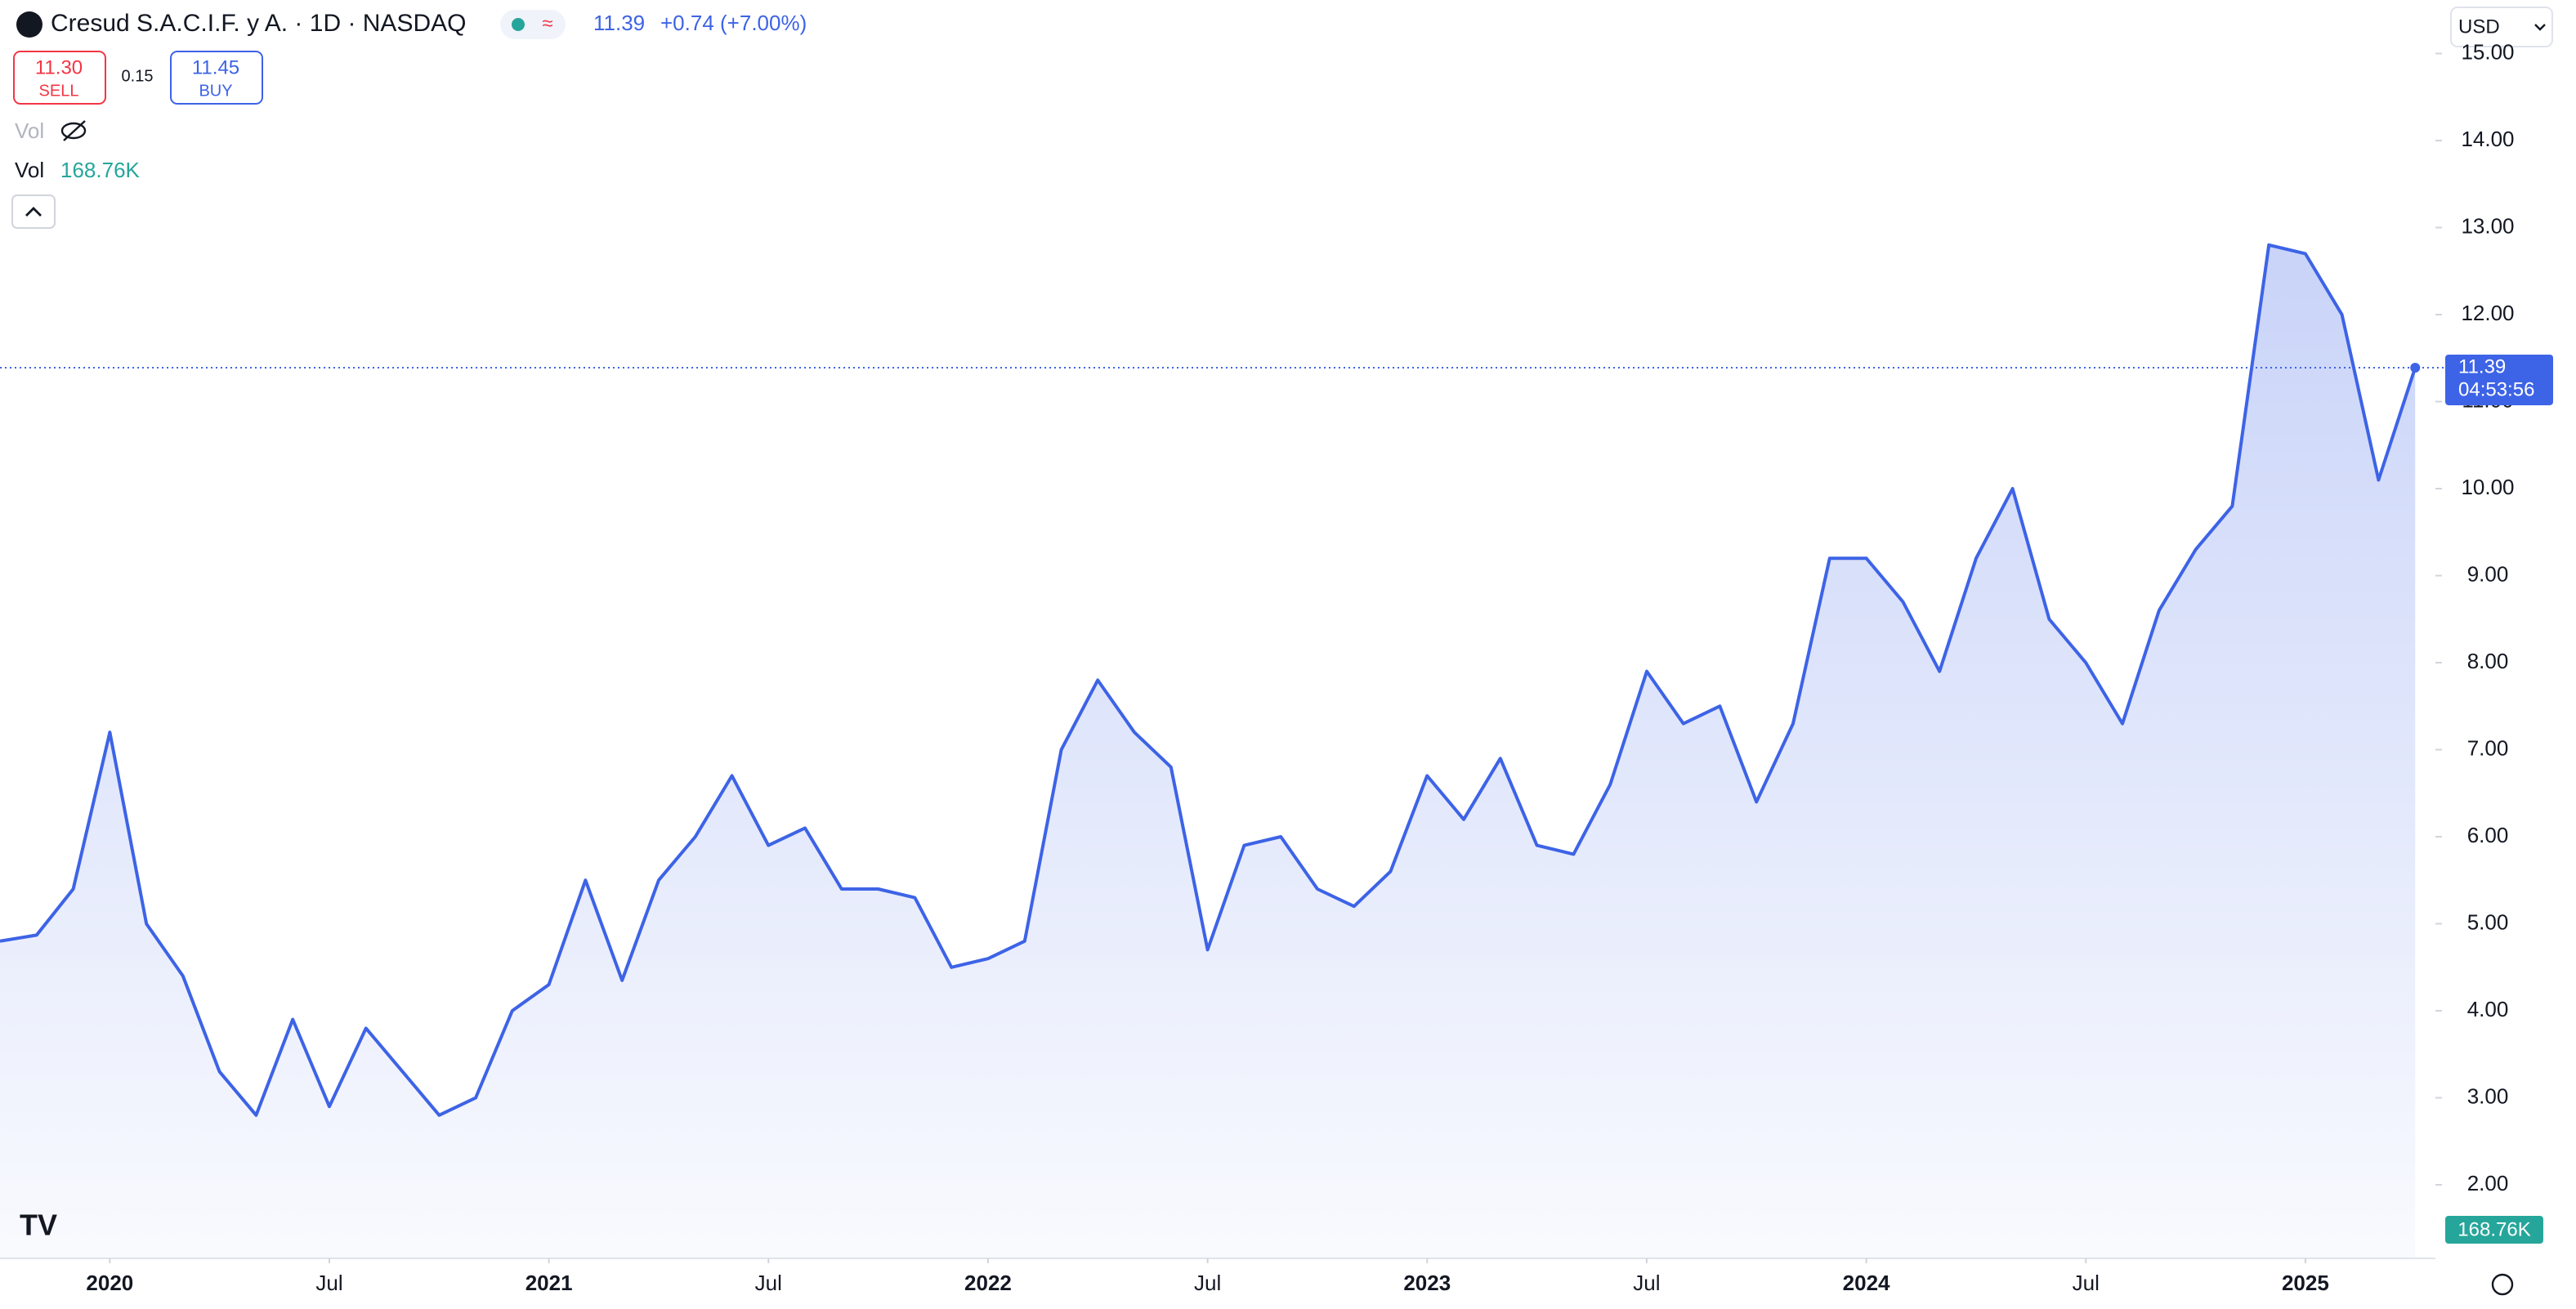 This screenshot has height=1309, width=2576. I want to click on x-tick-label: 2025, so click(2305, 1283).